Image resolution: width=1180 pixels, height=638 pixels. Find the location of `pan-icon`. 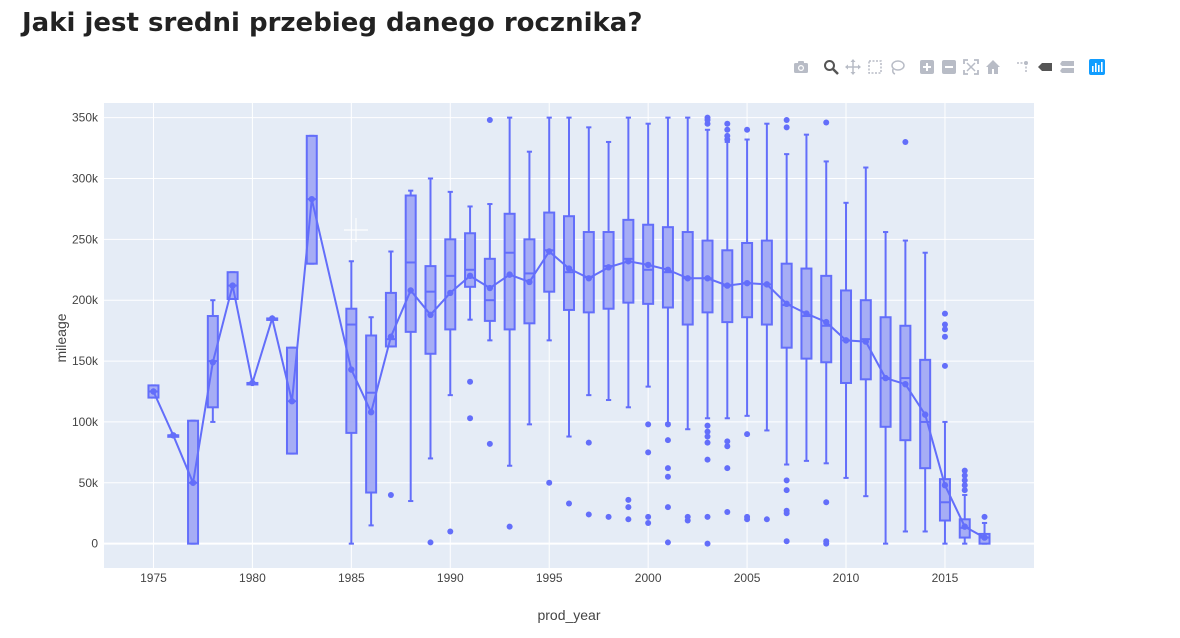

pan-icon is located at coordinates (853, 67).